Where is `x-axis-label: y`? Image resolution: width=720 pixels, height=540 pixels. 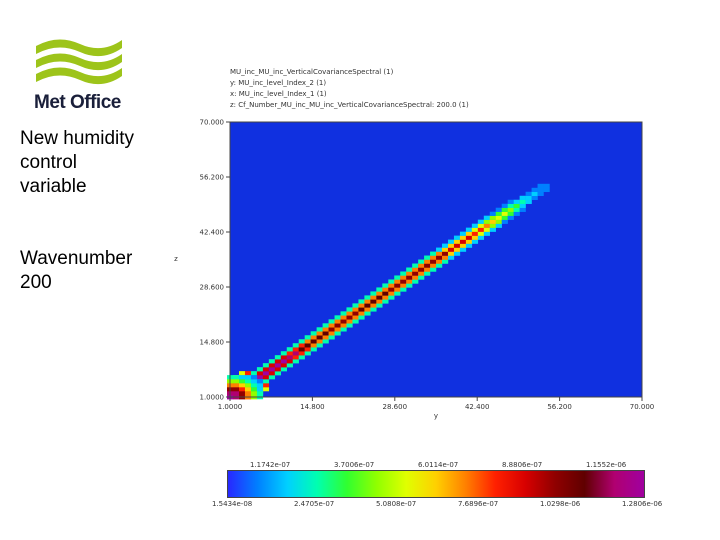
x-axis-label: y is located at coordinates (436, 416).